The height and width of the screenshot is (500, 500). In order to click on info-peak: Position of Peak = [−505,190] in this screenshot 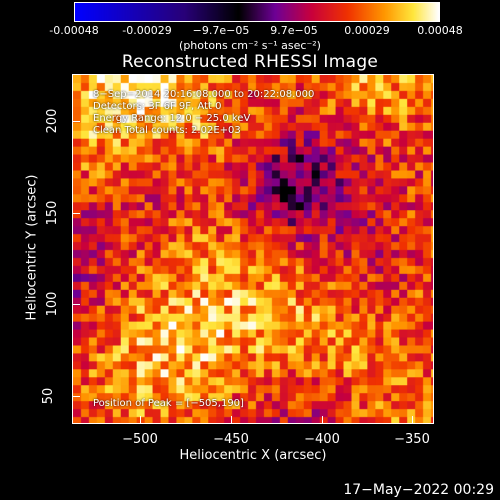, I will do `click(168, 403)`.